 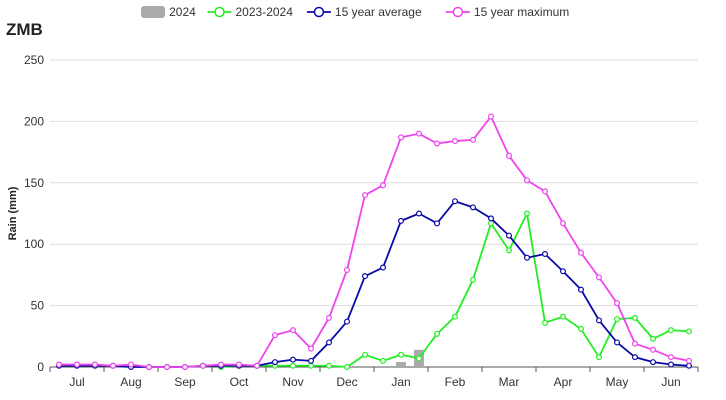 I want to click on legend-item-15-year-average: 15 year average, so click(x=364, y=12).